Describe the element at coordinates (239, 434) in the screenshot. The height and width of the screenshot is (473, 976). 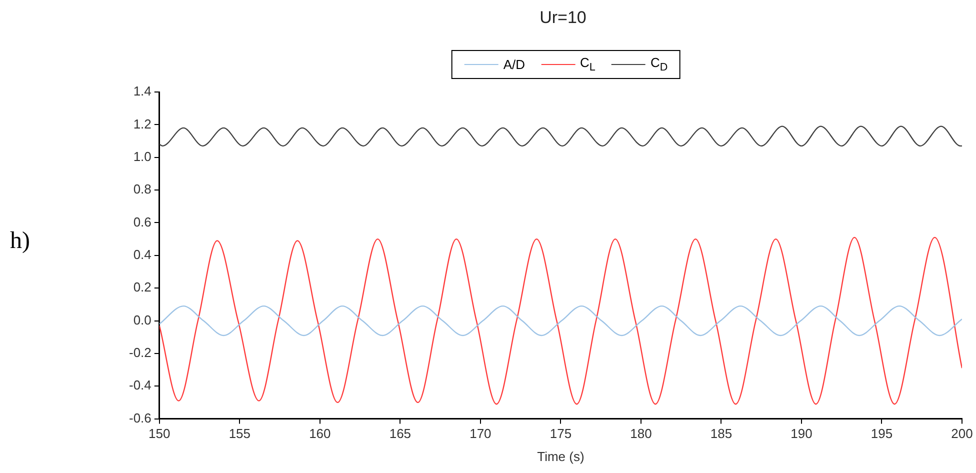
I see `x-tick-label: 155` at that location.